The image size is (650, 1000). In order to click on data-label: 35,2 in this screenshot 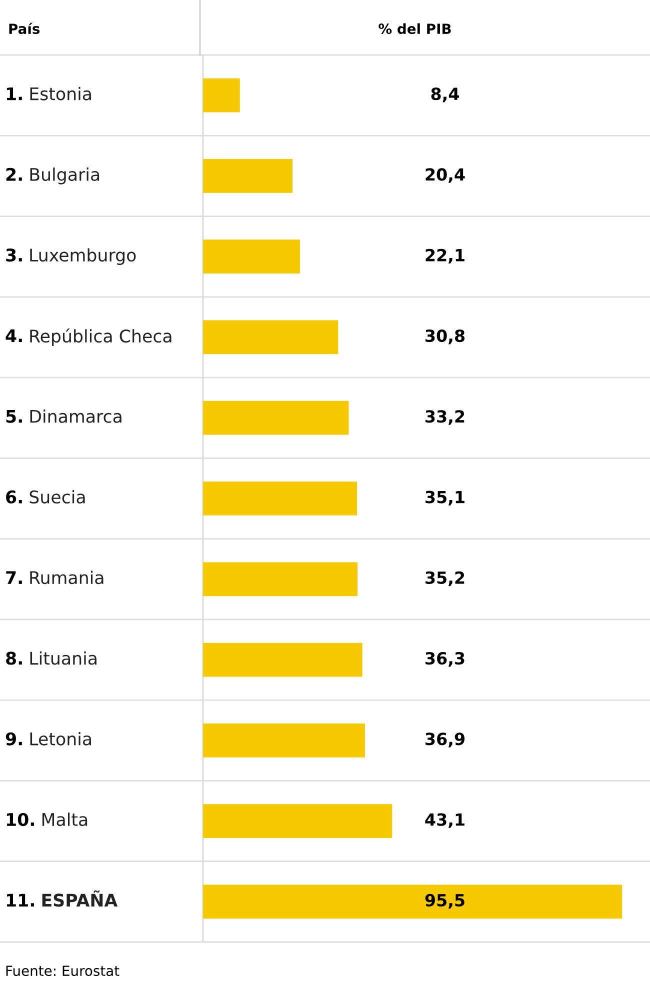, I will do `click(445, 578)`.